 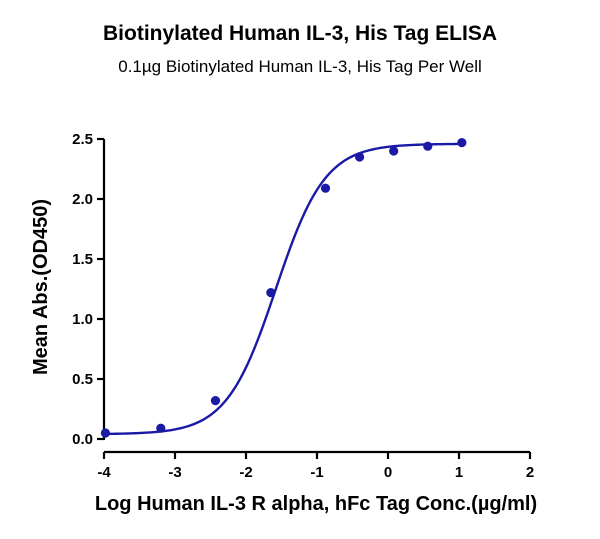 I want to click on x-tick-label: -3, so click(x=174, y=472).